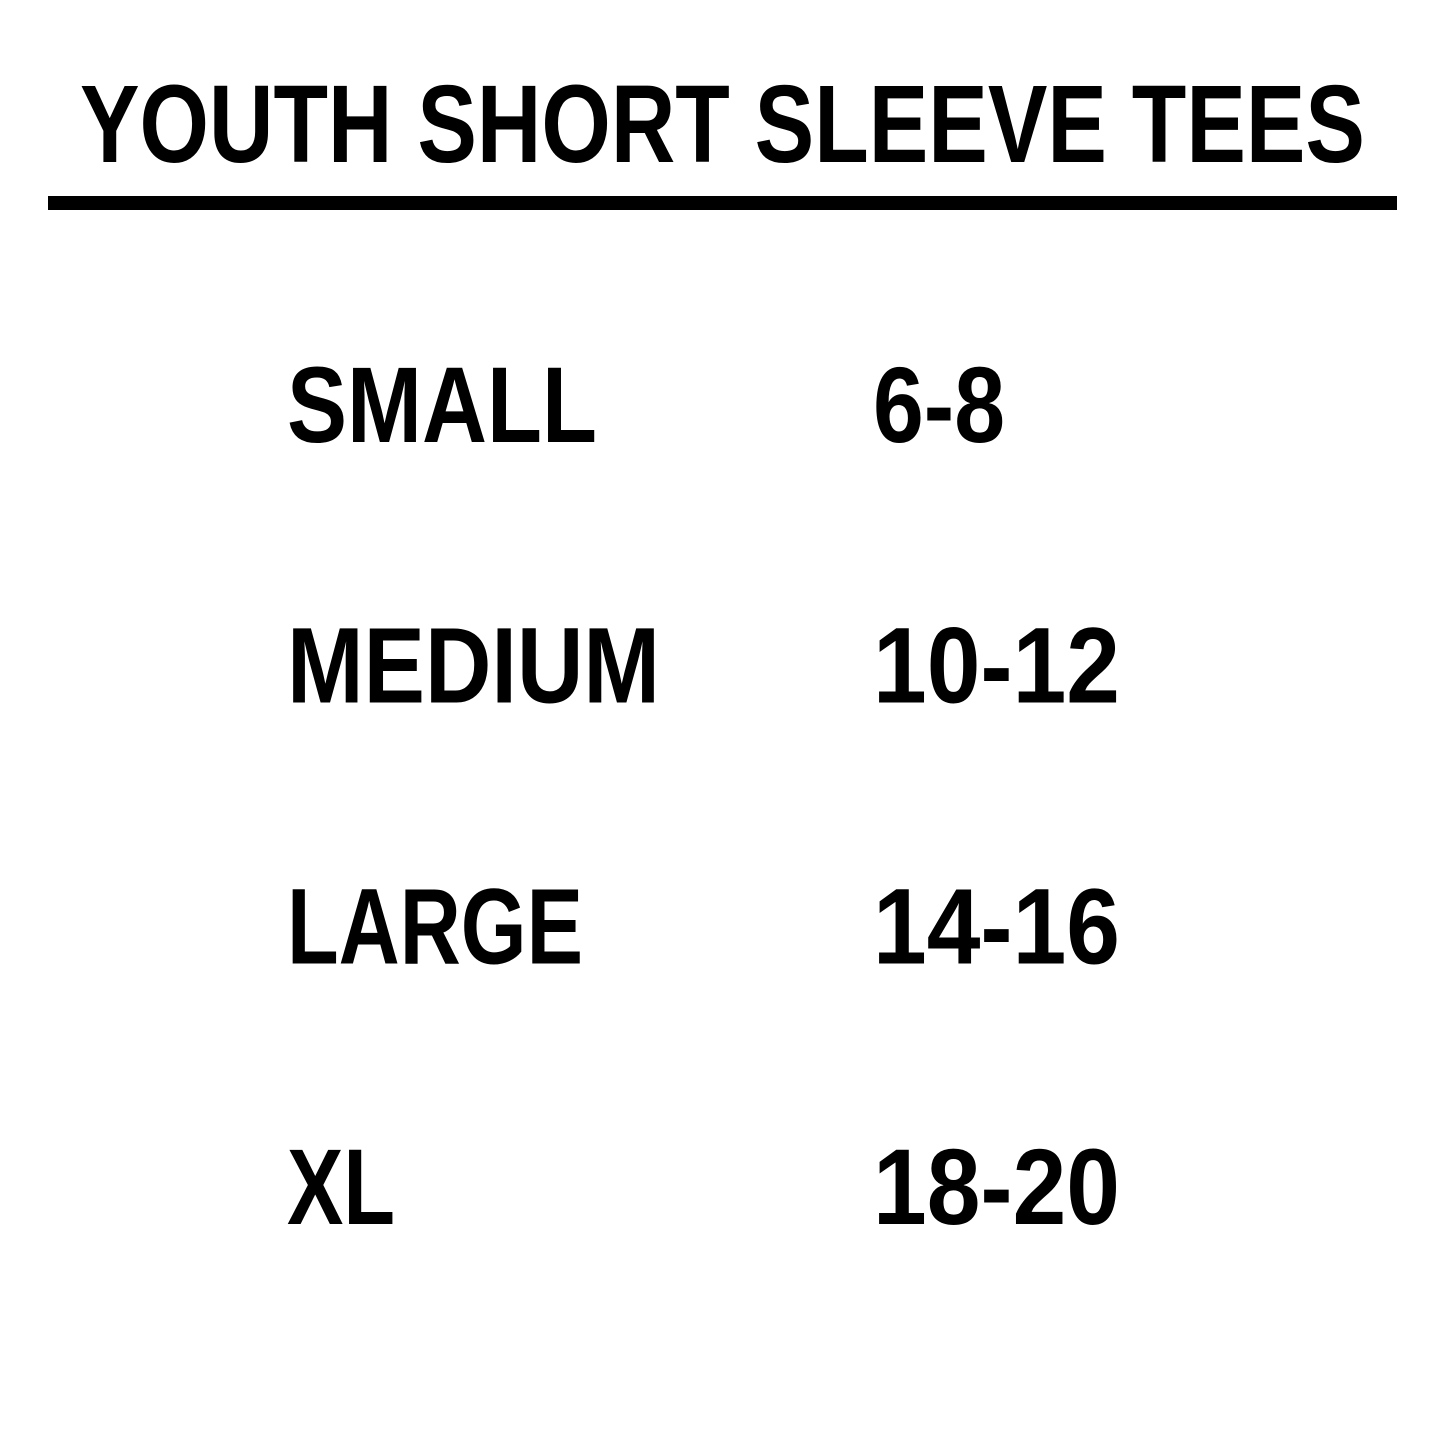 Image resolution: width=1445 pixels, height=1445 pixels. What do you see at coordinates (996, 665) in the screenshot?
I see `size-range: 10-12` at bounding box center [996, 665].